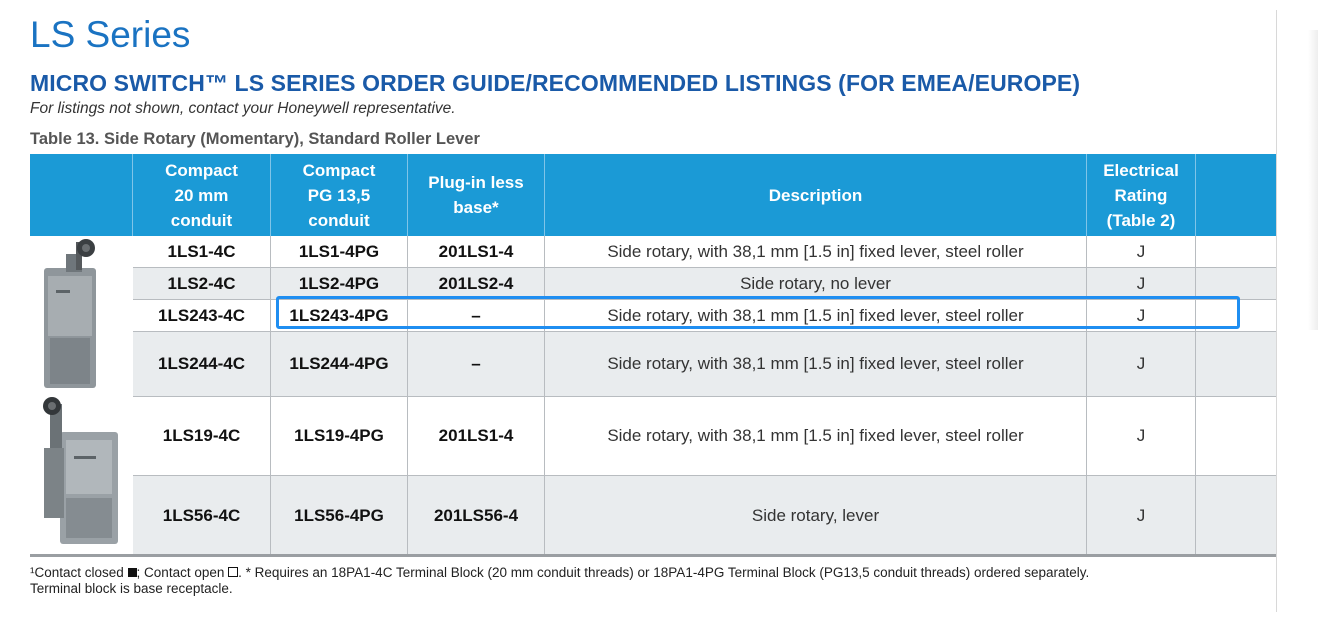  I want to click on header-extra-column, so click(1236, 195).